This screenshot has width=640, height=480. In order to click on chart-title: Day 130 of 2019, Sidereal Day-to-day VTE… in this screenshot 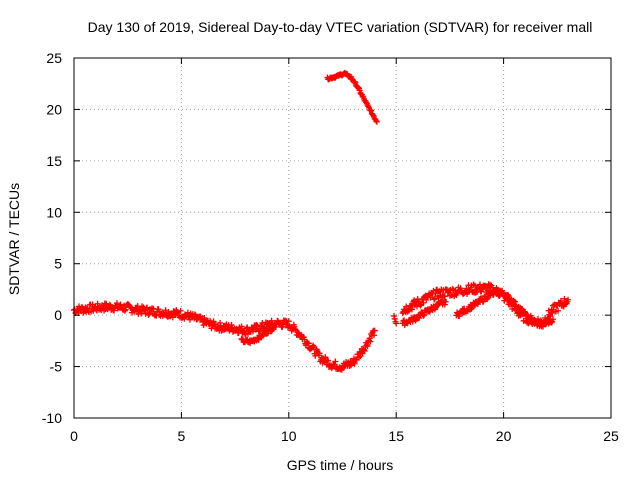, I will do `click(340, 27)`.